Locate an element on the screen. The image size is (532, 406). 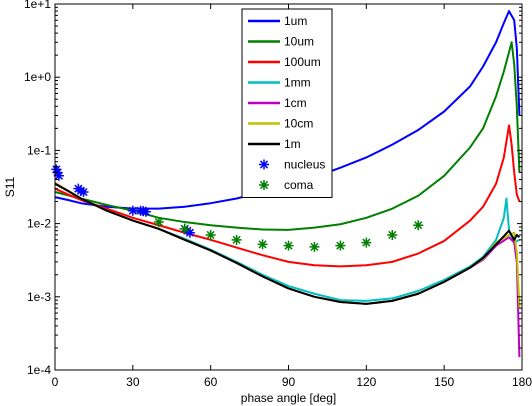
legend-label-1cm: 1cm is located at coordinates (295, 103).